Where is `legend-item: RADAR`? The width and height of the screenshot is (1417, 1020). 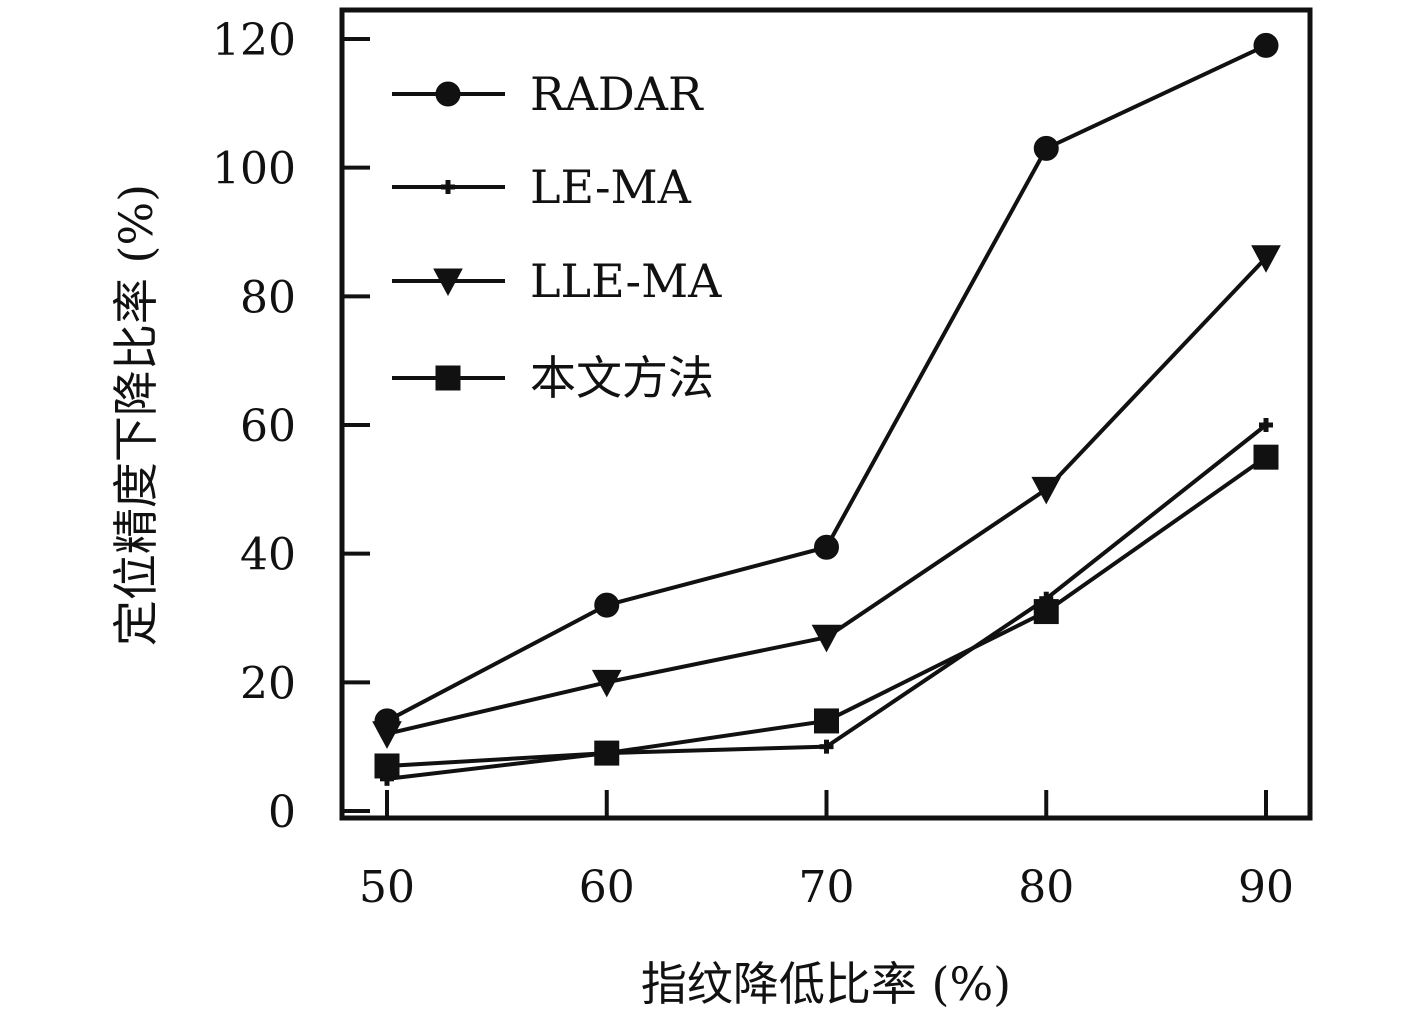 legend-item: RADAR is located at coordinates (548, 94).